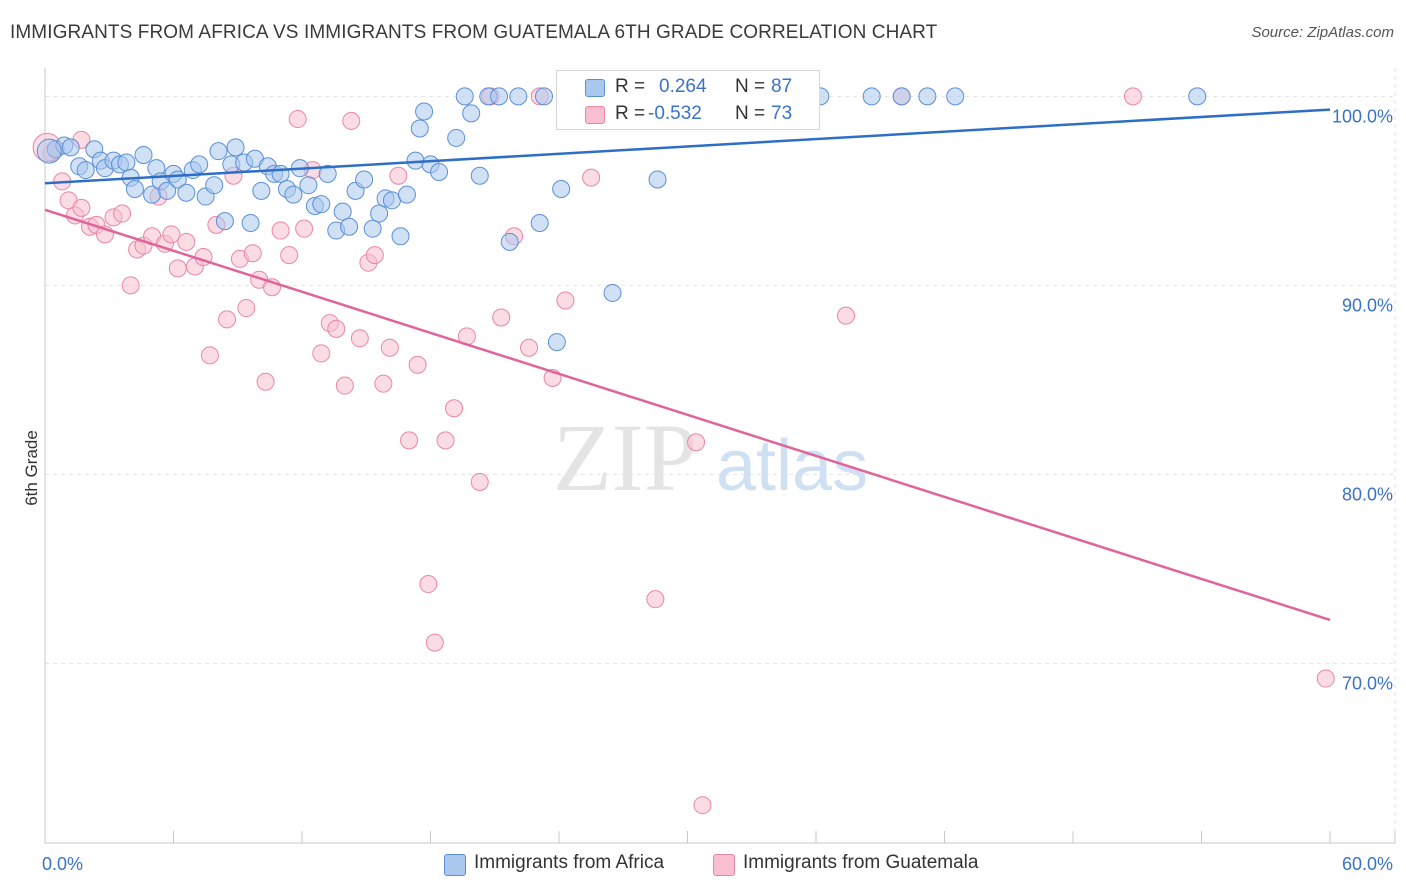  What do you see at coordinates (1362, 116) in the screenshot?
I see `y-tick-label: 100.0%` at bounding box center [1362, 116].